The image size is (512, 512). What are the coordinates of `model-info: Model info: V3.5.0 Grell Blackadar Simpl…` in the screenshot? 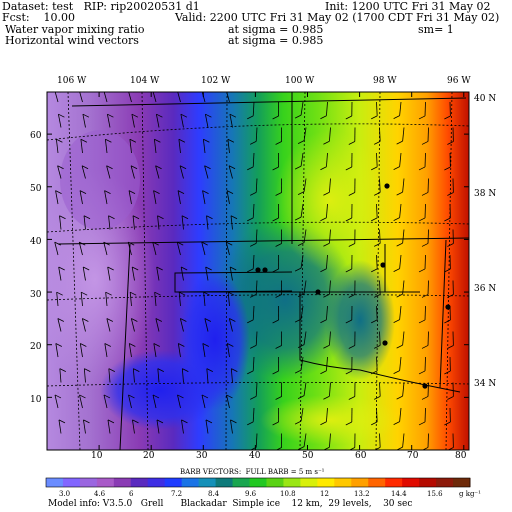 It's located at (230, 504).